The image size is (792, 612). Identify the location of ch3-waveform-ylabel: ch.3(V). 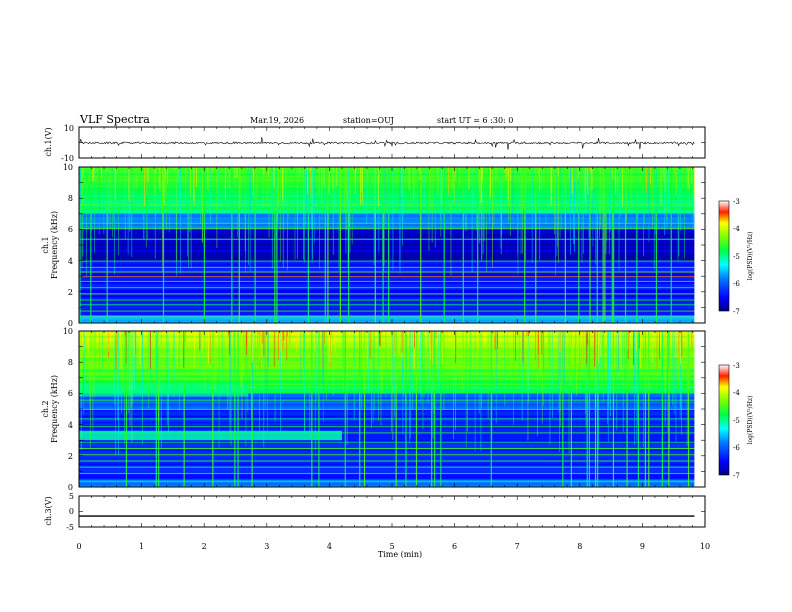
(48, 510).